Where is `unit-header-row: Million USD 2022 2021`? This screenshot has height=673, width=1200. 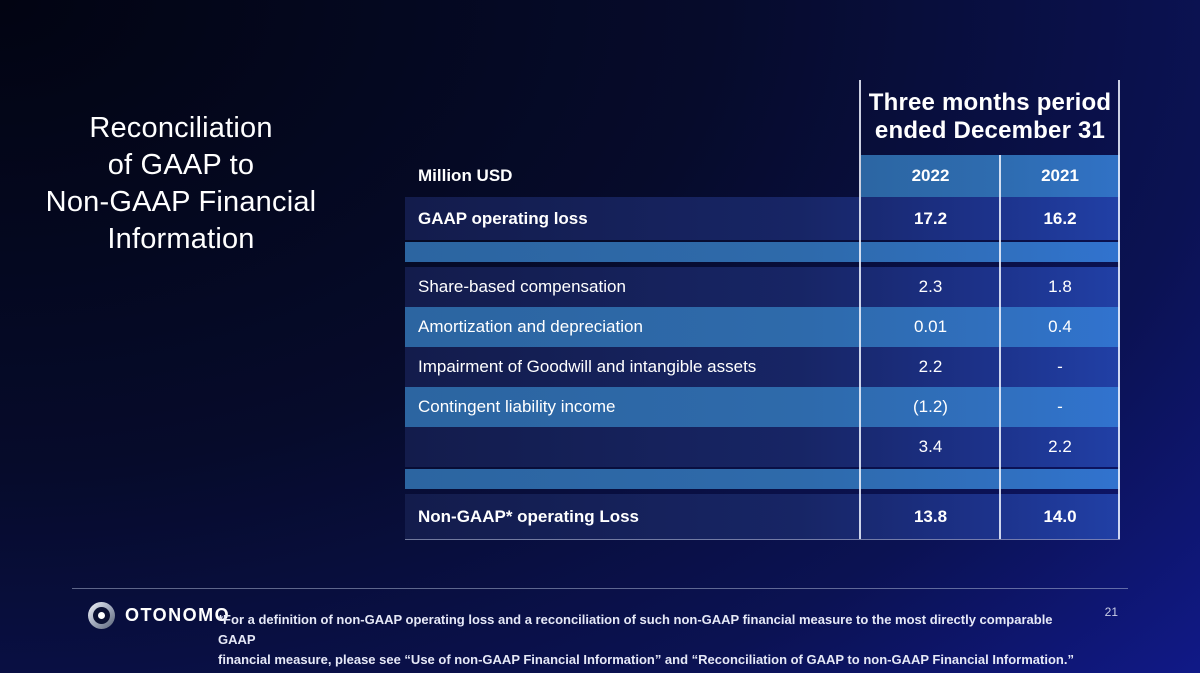 unit-header-row: Million USD 2022 2021 is located at coordinates (762, 176).